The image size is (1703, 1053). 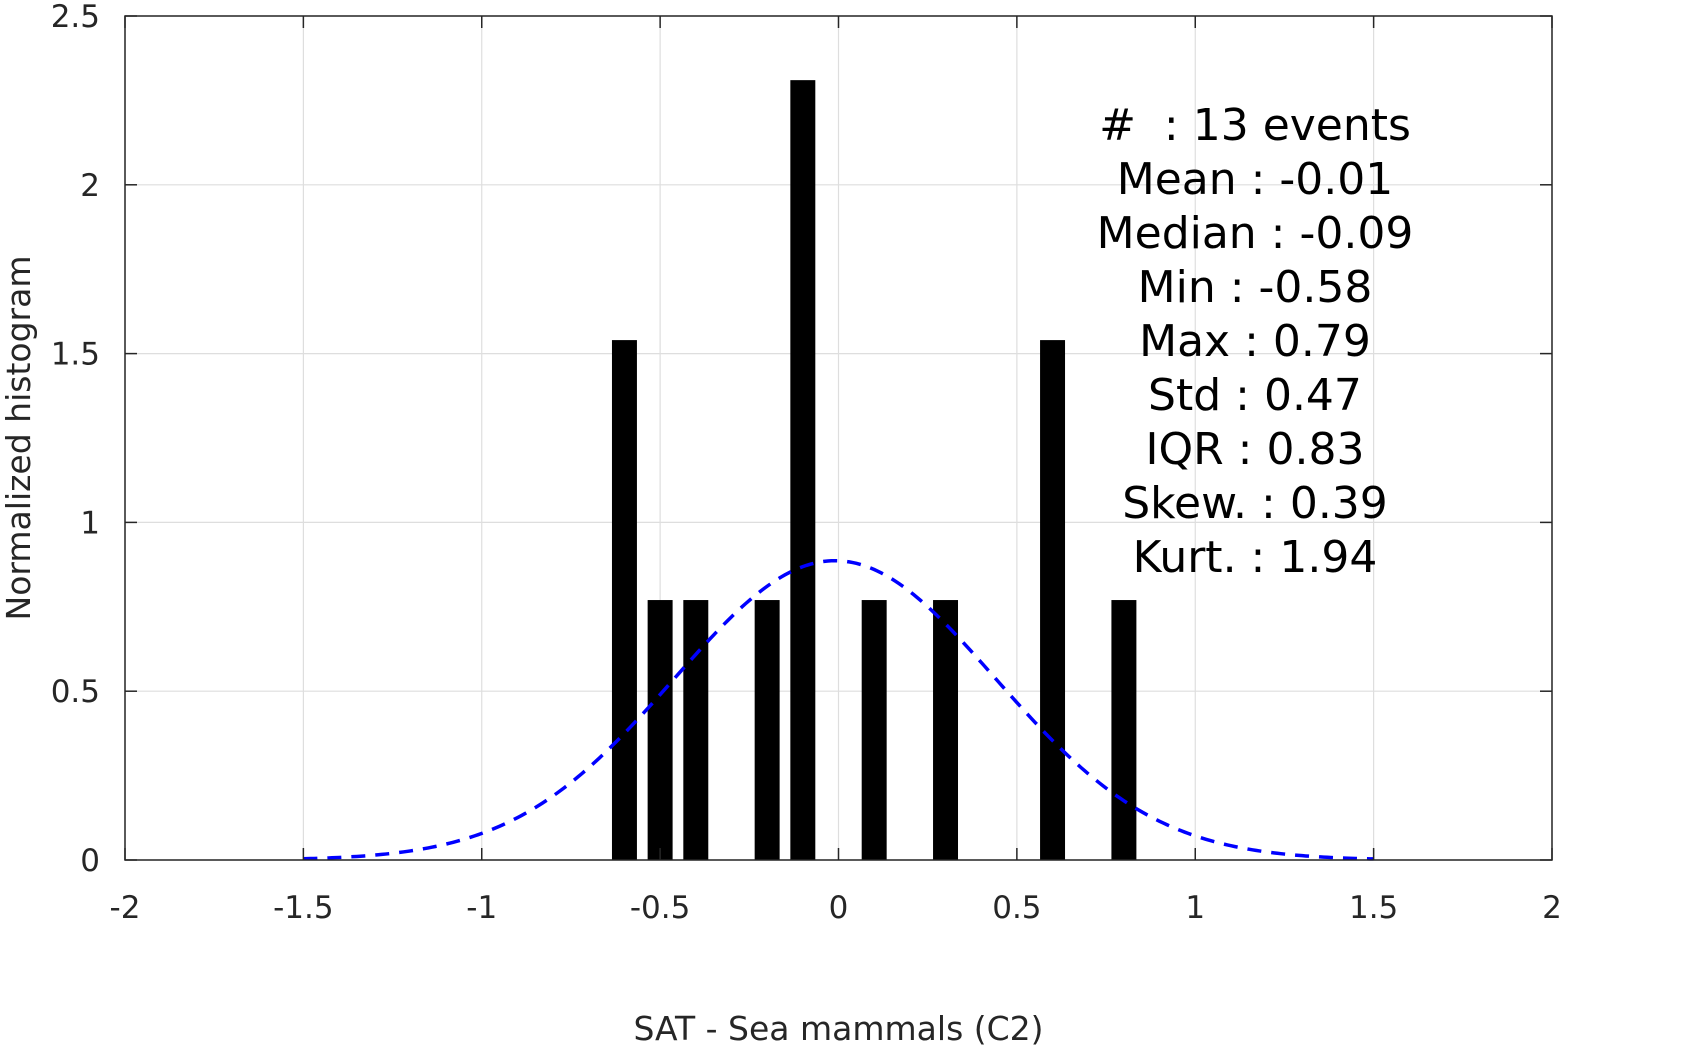 I want to click on stat-line: Max : 0.79, so click(x=1255, y=341).